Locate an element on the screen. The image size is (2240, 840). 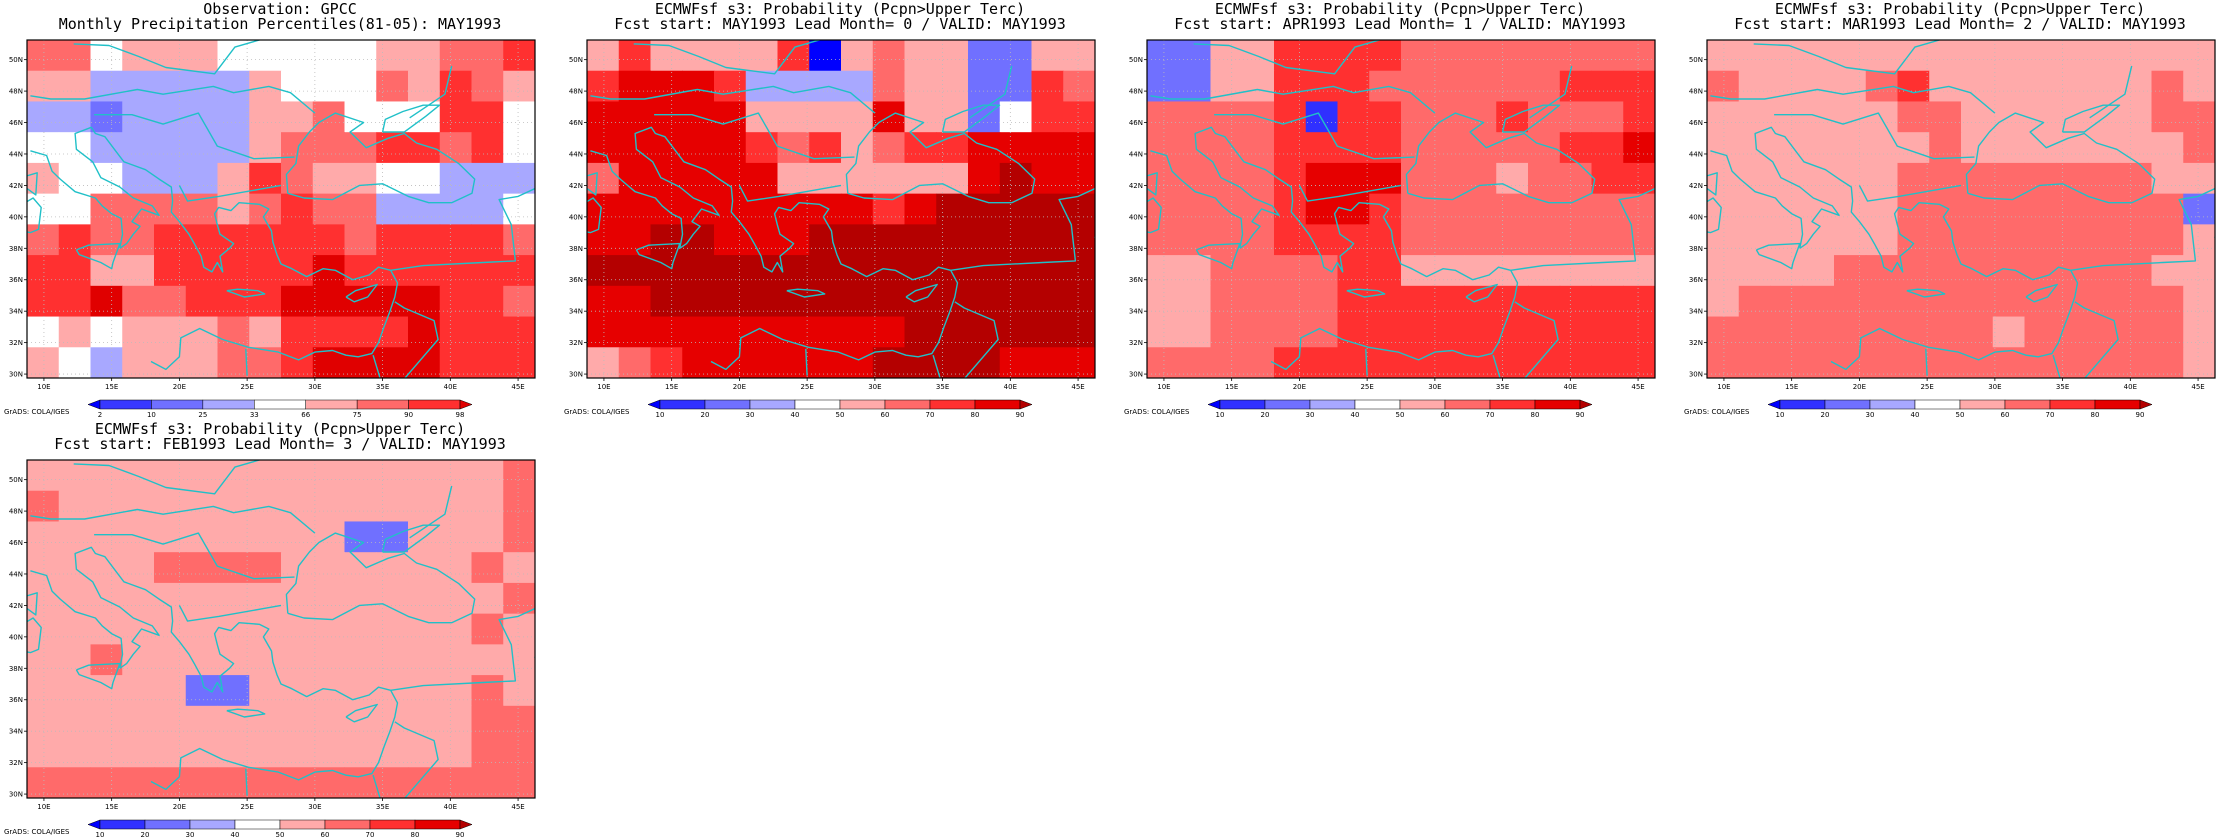
x-tick-label: 15E is located at coordinates (1231, 387).